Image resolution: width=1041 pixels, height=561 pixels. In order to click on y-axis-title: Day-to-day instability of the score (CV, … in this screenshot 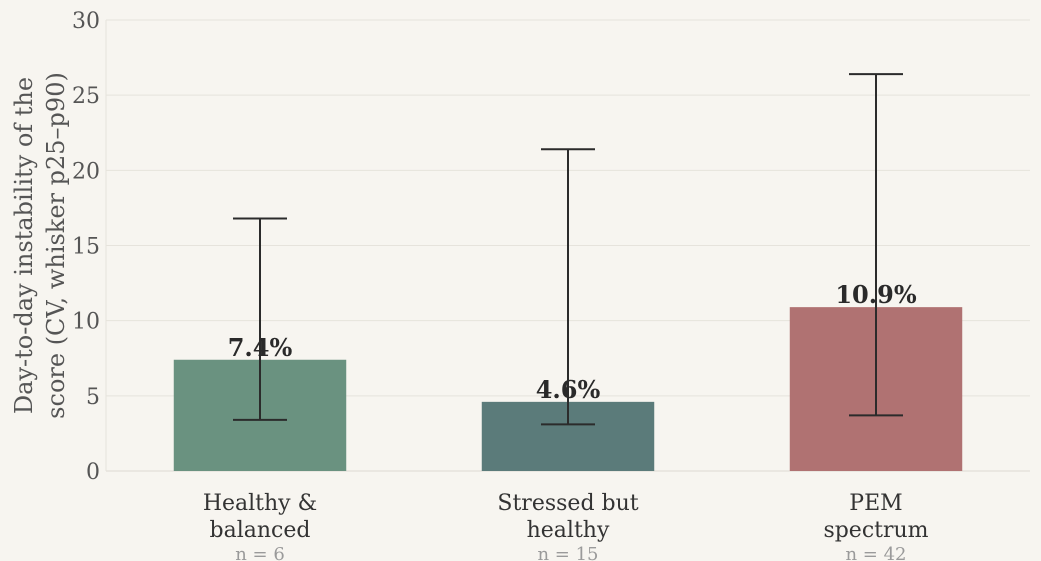, I will do `click(40, 245)`.